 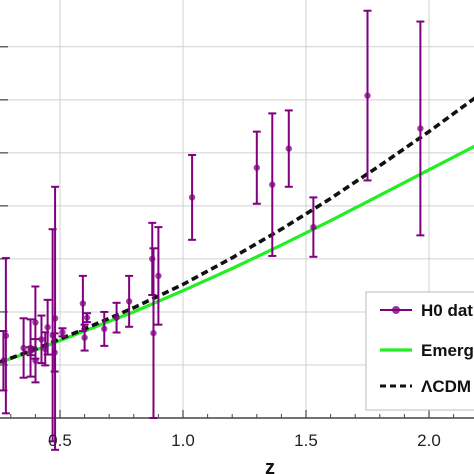 I want to click on x-tick-label: 0.5, so click(x=60, y=440).